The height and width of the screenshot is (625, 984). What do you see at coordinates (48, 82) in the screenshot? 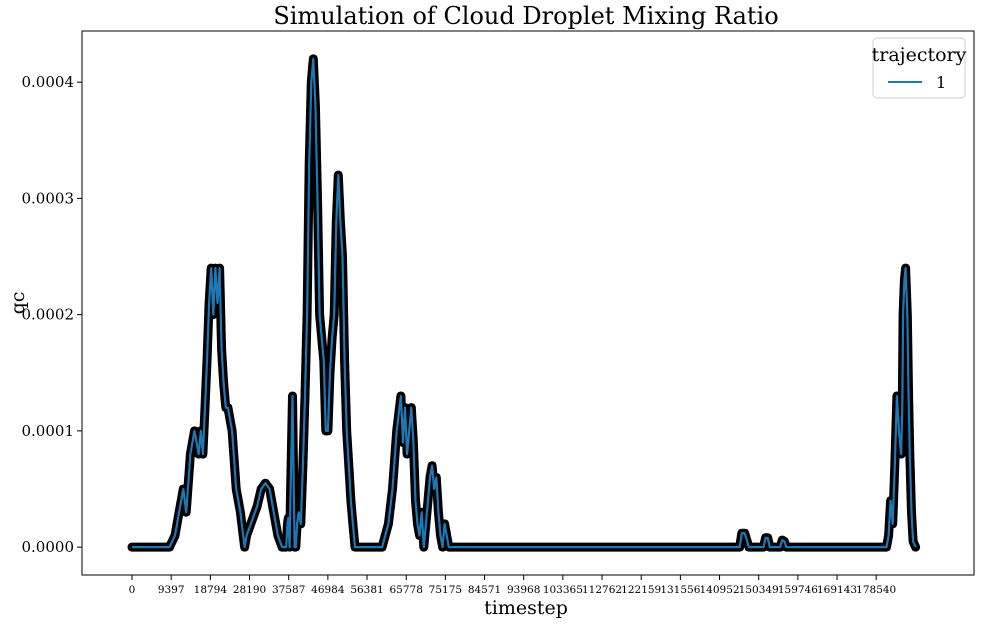
I see `y-tick-label: 0.0004` at bounding box center [48, 82].